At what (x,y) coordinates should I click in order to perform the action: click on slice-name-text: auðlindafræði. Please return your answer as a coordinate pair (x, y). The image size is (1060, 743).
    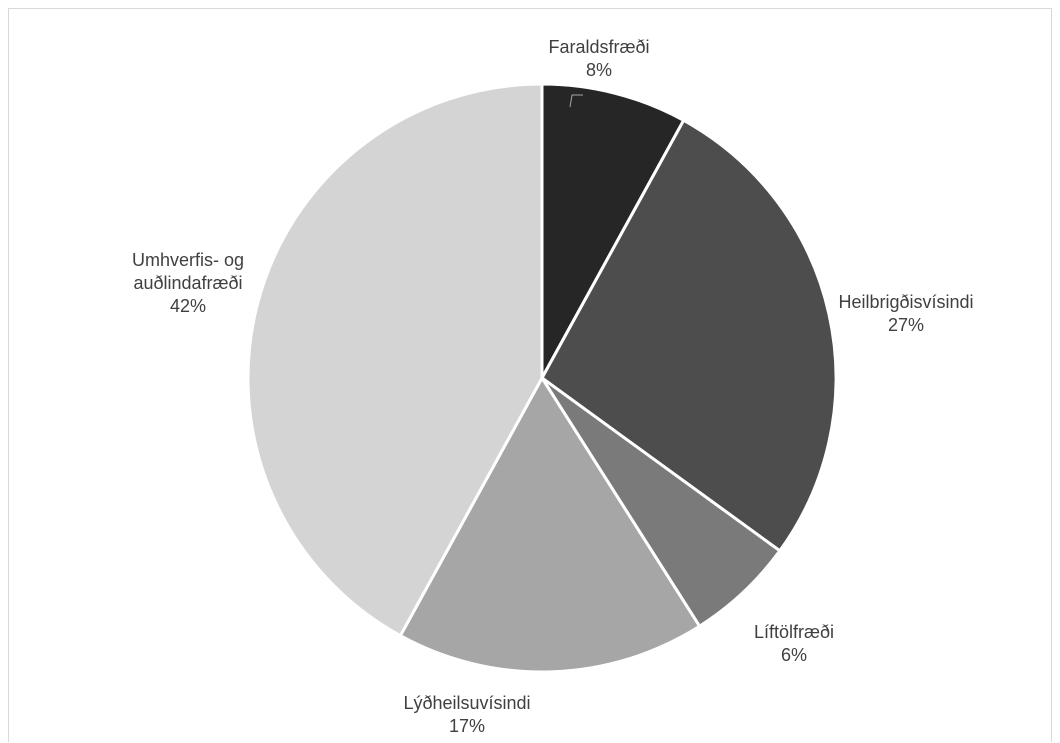
    Looking at the image, I should click on (187, 283).